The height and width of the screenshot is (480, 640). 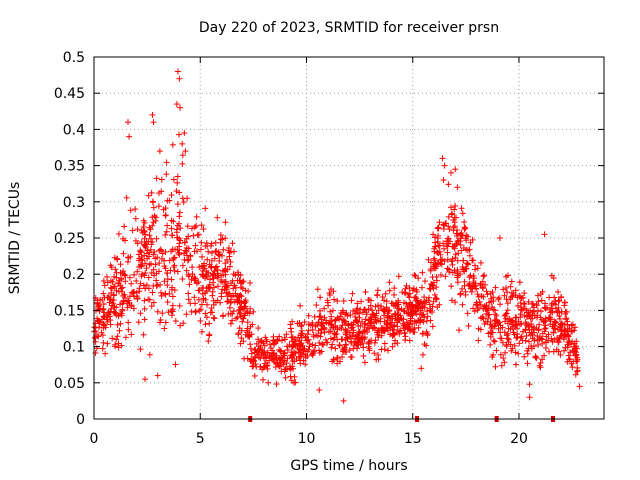 I want to click on x-tick-label: 0, so click(x=94, y=439).